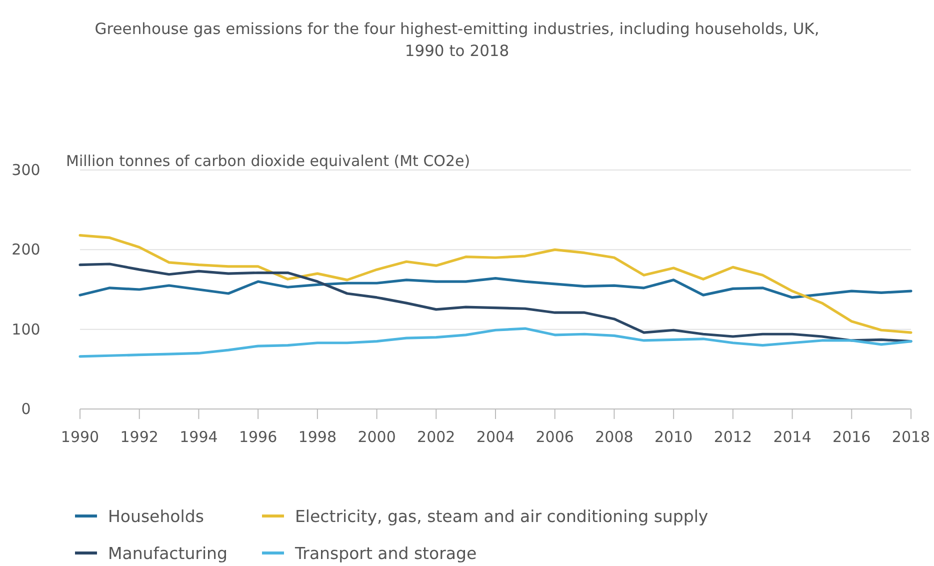 Image resolution: width=934 pixels, height=566 pixels. Describe the element at coordinates (436, 437) in the screenshot. I see `x-tick-label: 2002` at that location.